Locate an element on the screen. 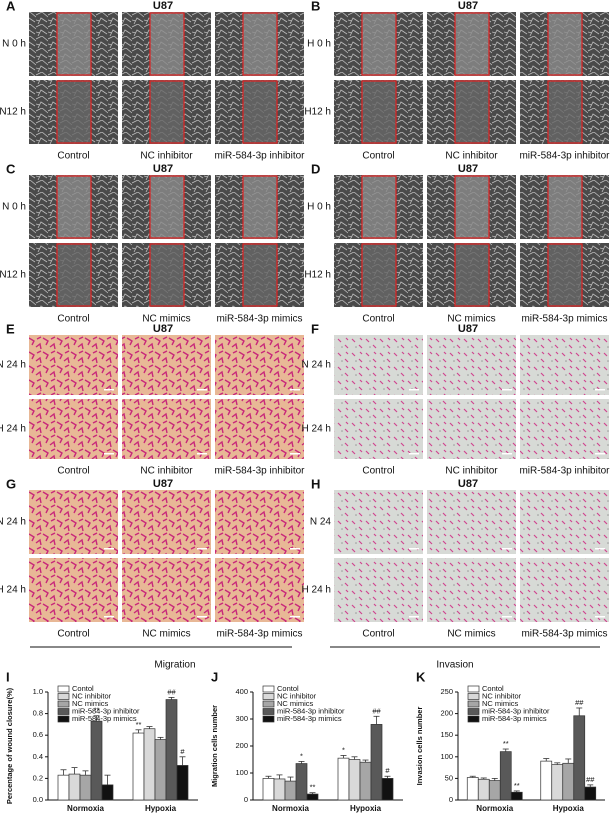  y-tick-label: 100 is located at coordinates (446, 756).